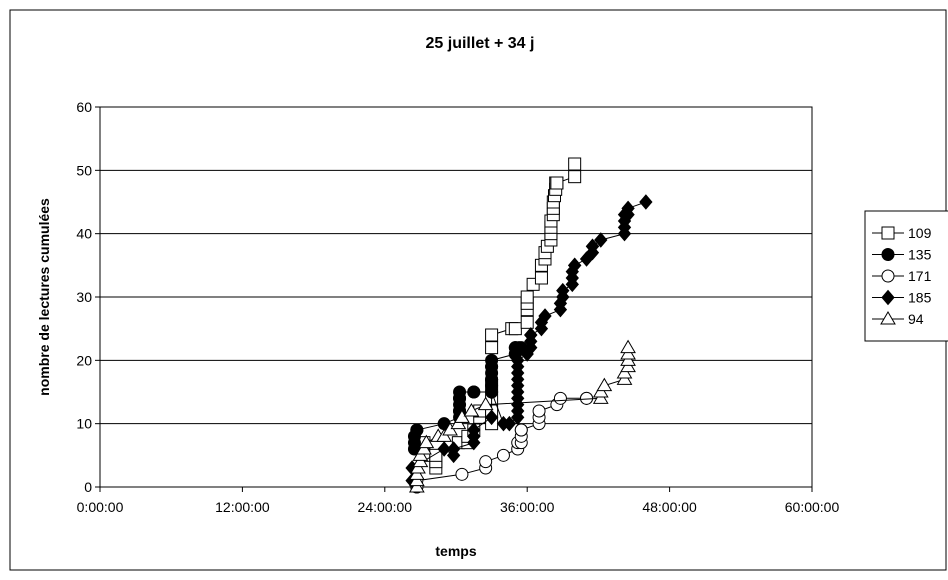  Describe the element at coordinates (100, 507) in the screenshot. I see `x-tick-label: 0:00:00` at that location.